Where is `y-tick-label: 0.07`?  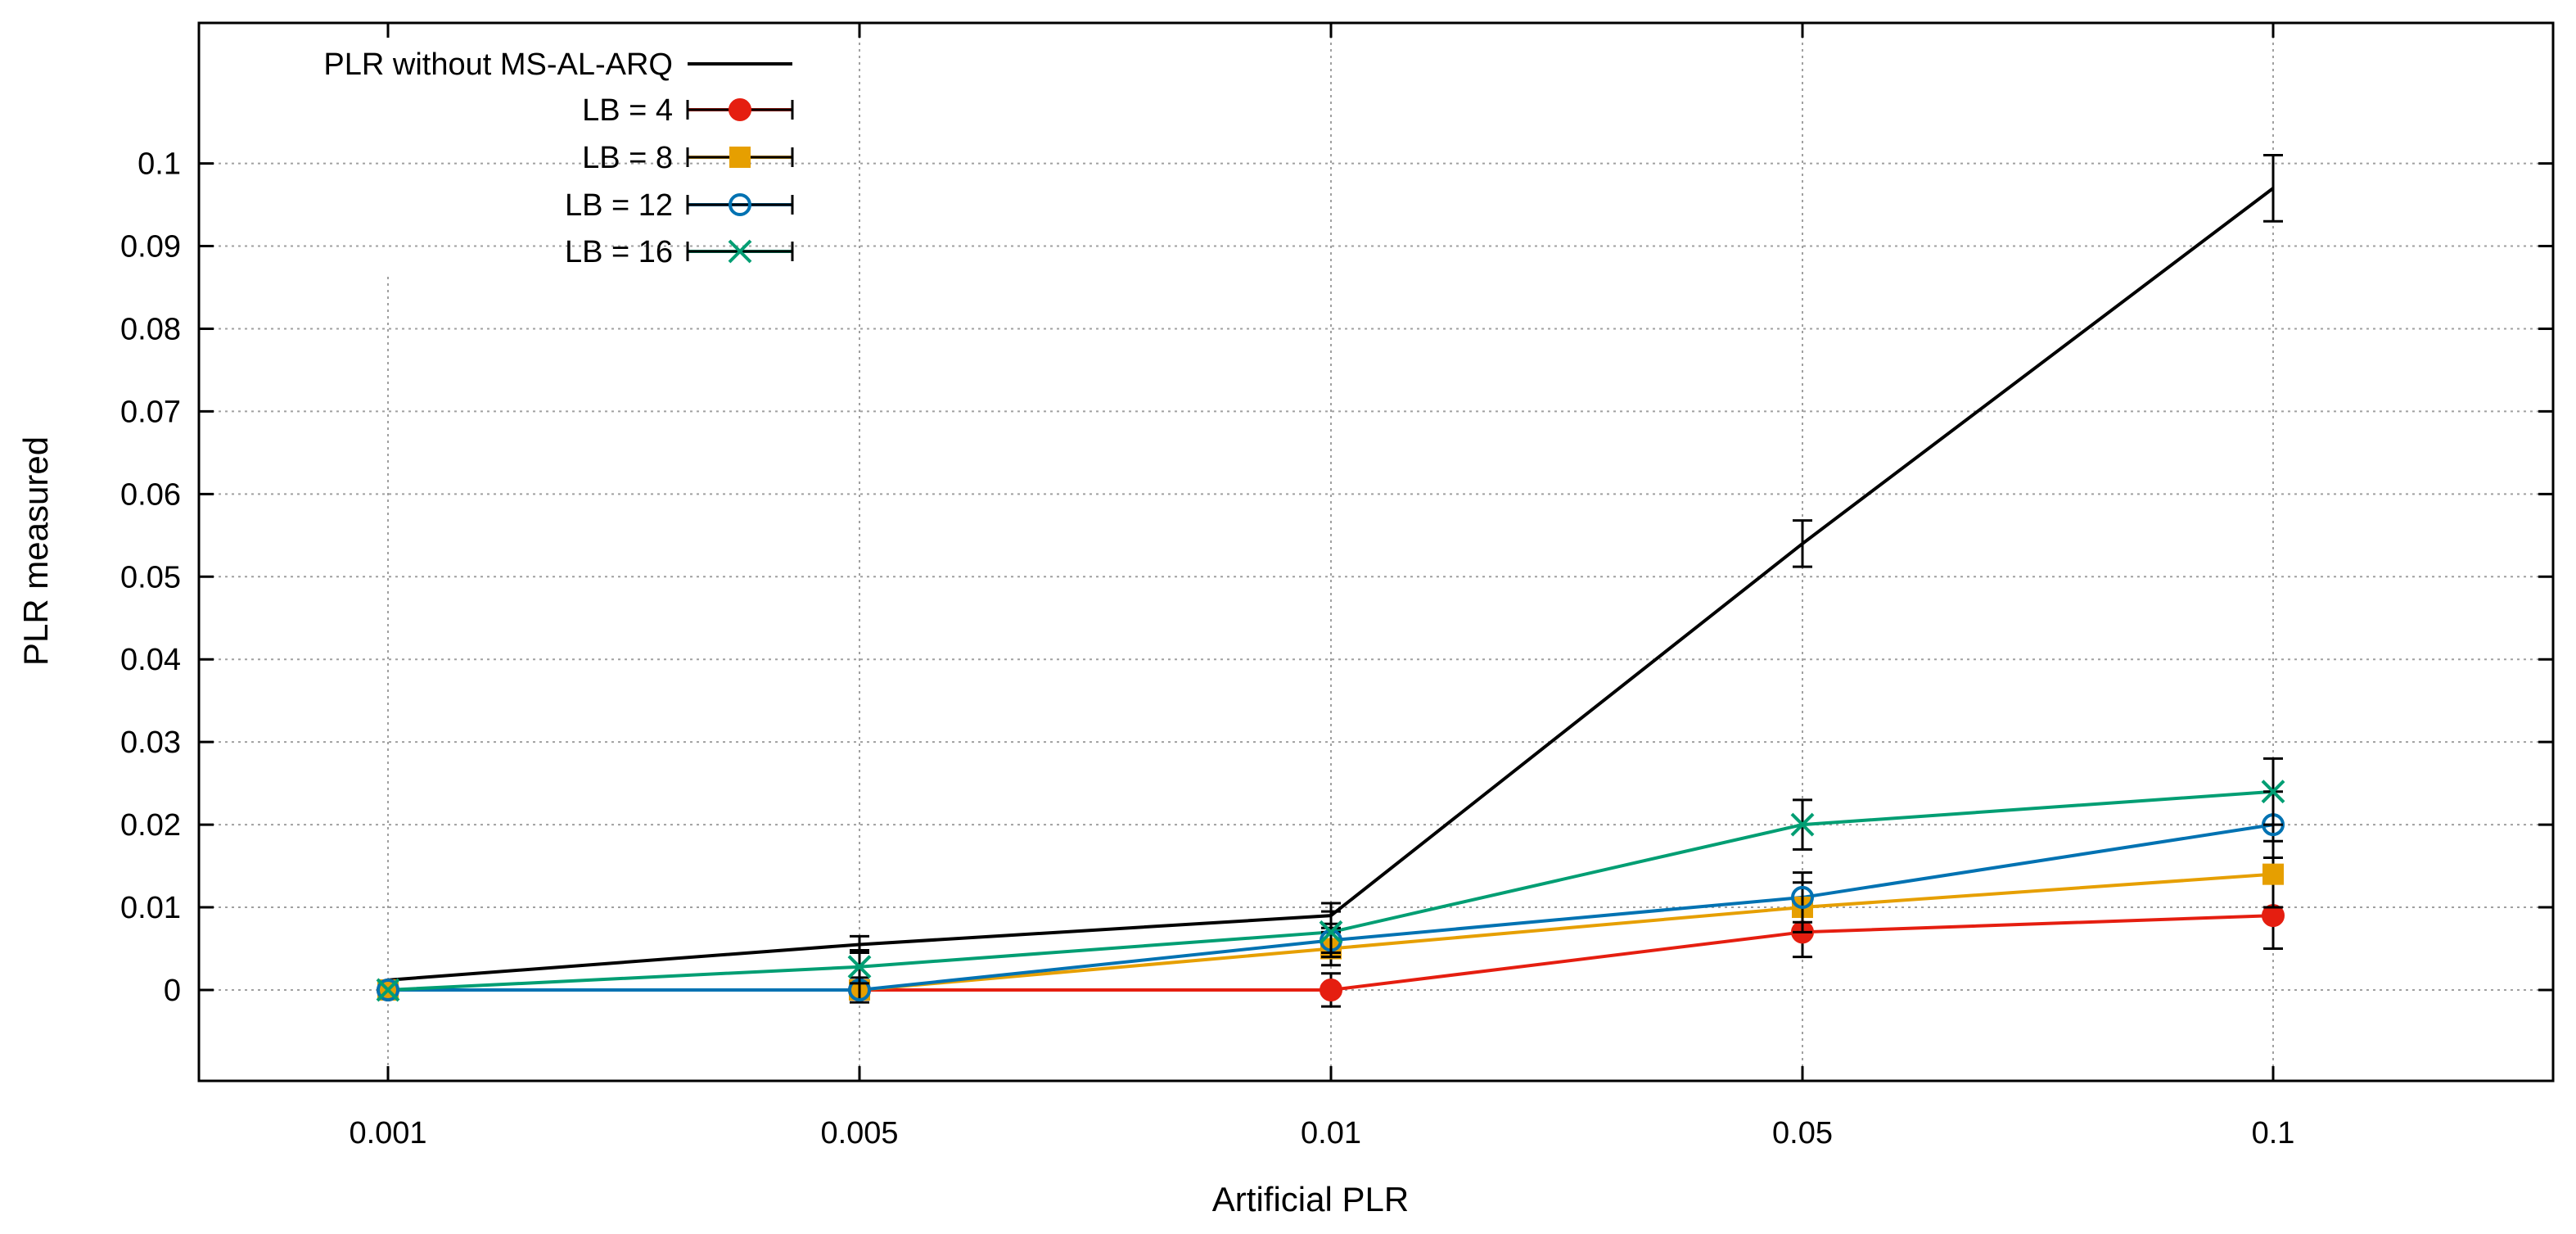 y-tick-label: 0.07 is located at coordinates (150, 412).